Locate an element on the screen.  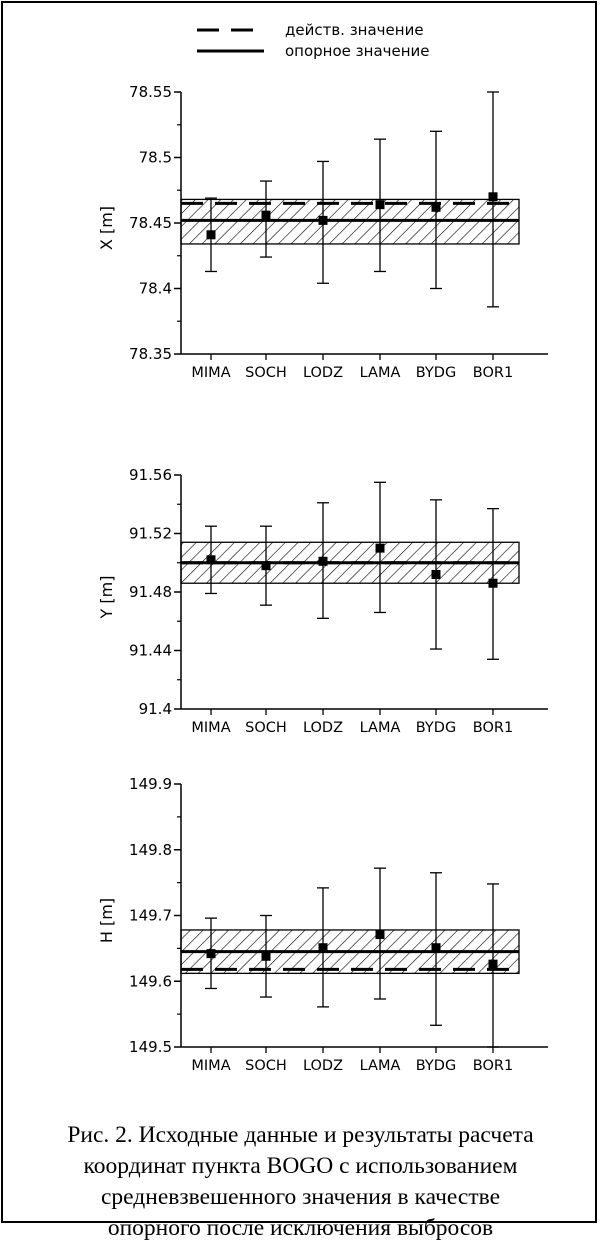
y-tick-label: 149.6 is located at coordinates (150, 981).